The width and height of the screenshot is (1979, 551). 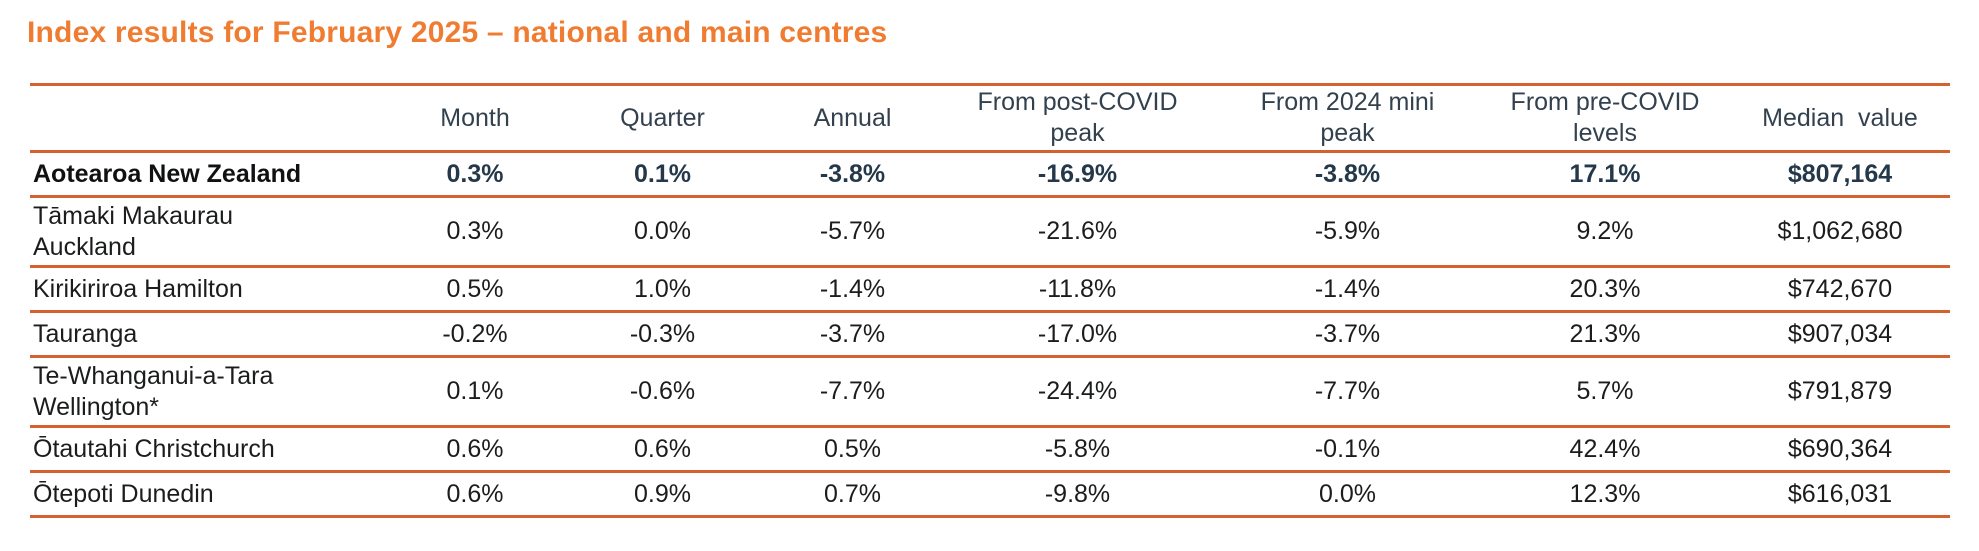 What do you see at coordinates (1605, 173) in the screenshot?
I see `table-cell-pre-covid-levels: 17.1%` at bounding box center [1605, 173].